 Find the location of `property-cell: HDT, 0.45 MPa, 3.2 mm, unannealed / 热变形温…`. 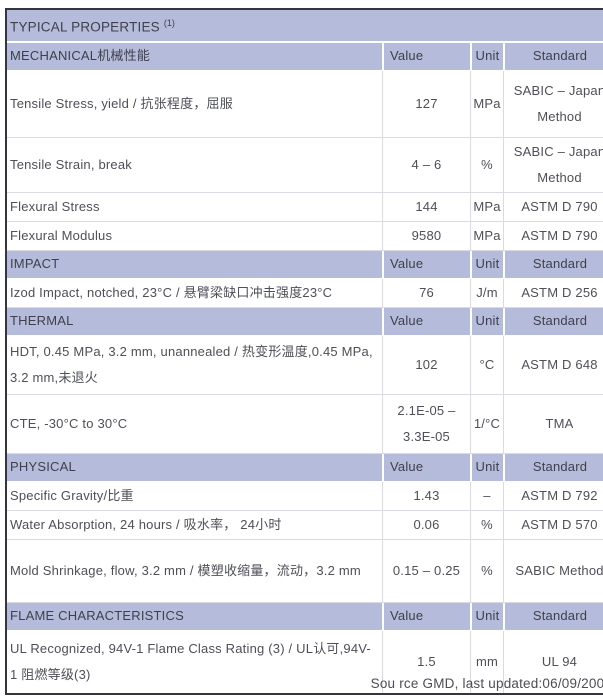

property-cell: HDT, 0.45 MPa, 3.2 mm, unannealed / 热变形温… is located at coordinates (194, 365).